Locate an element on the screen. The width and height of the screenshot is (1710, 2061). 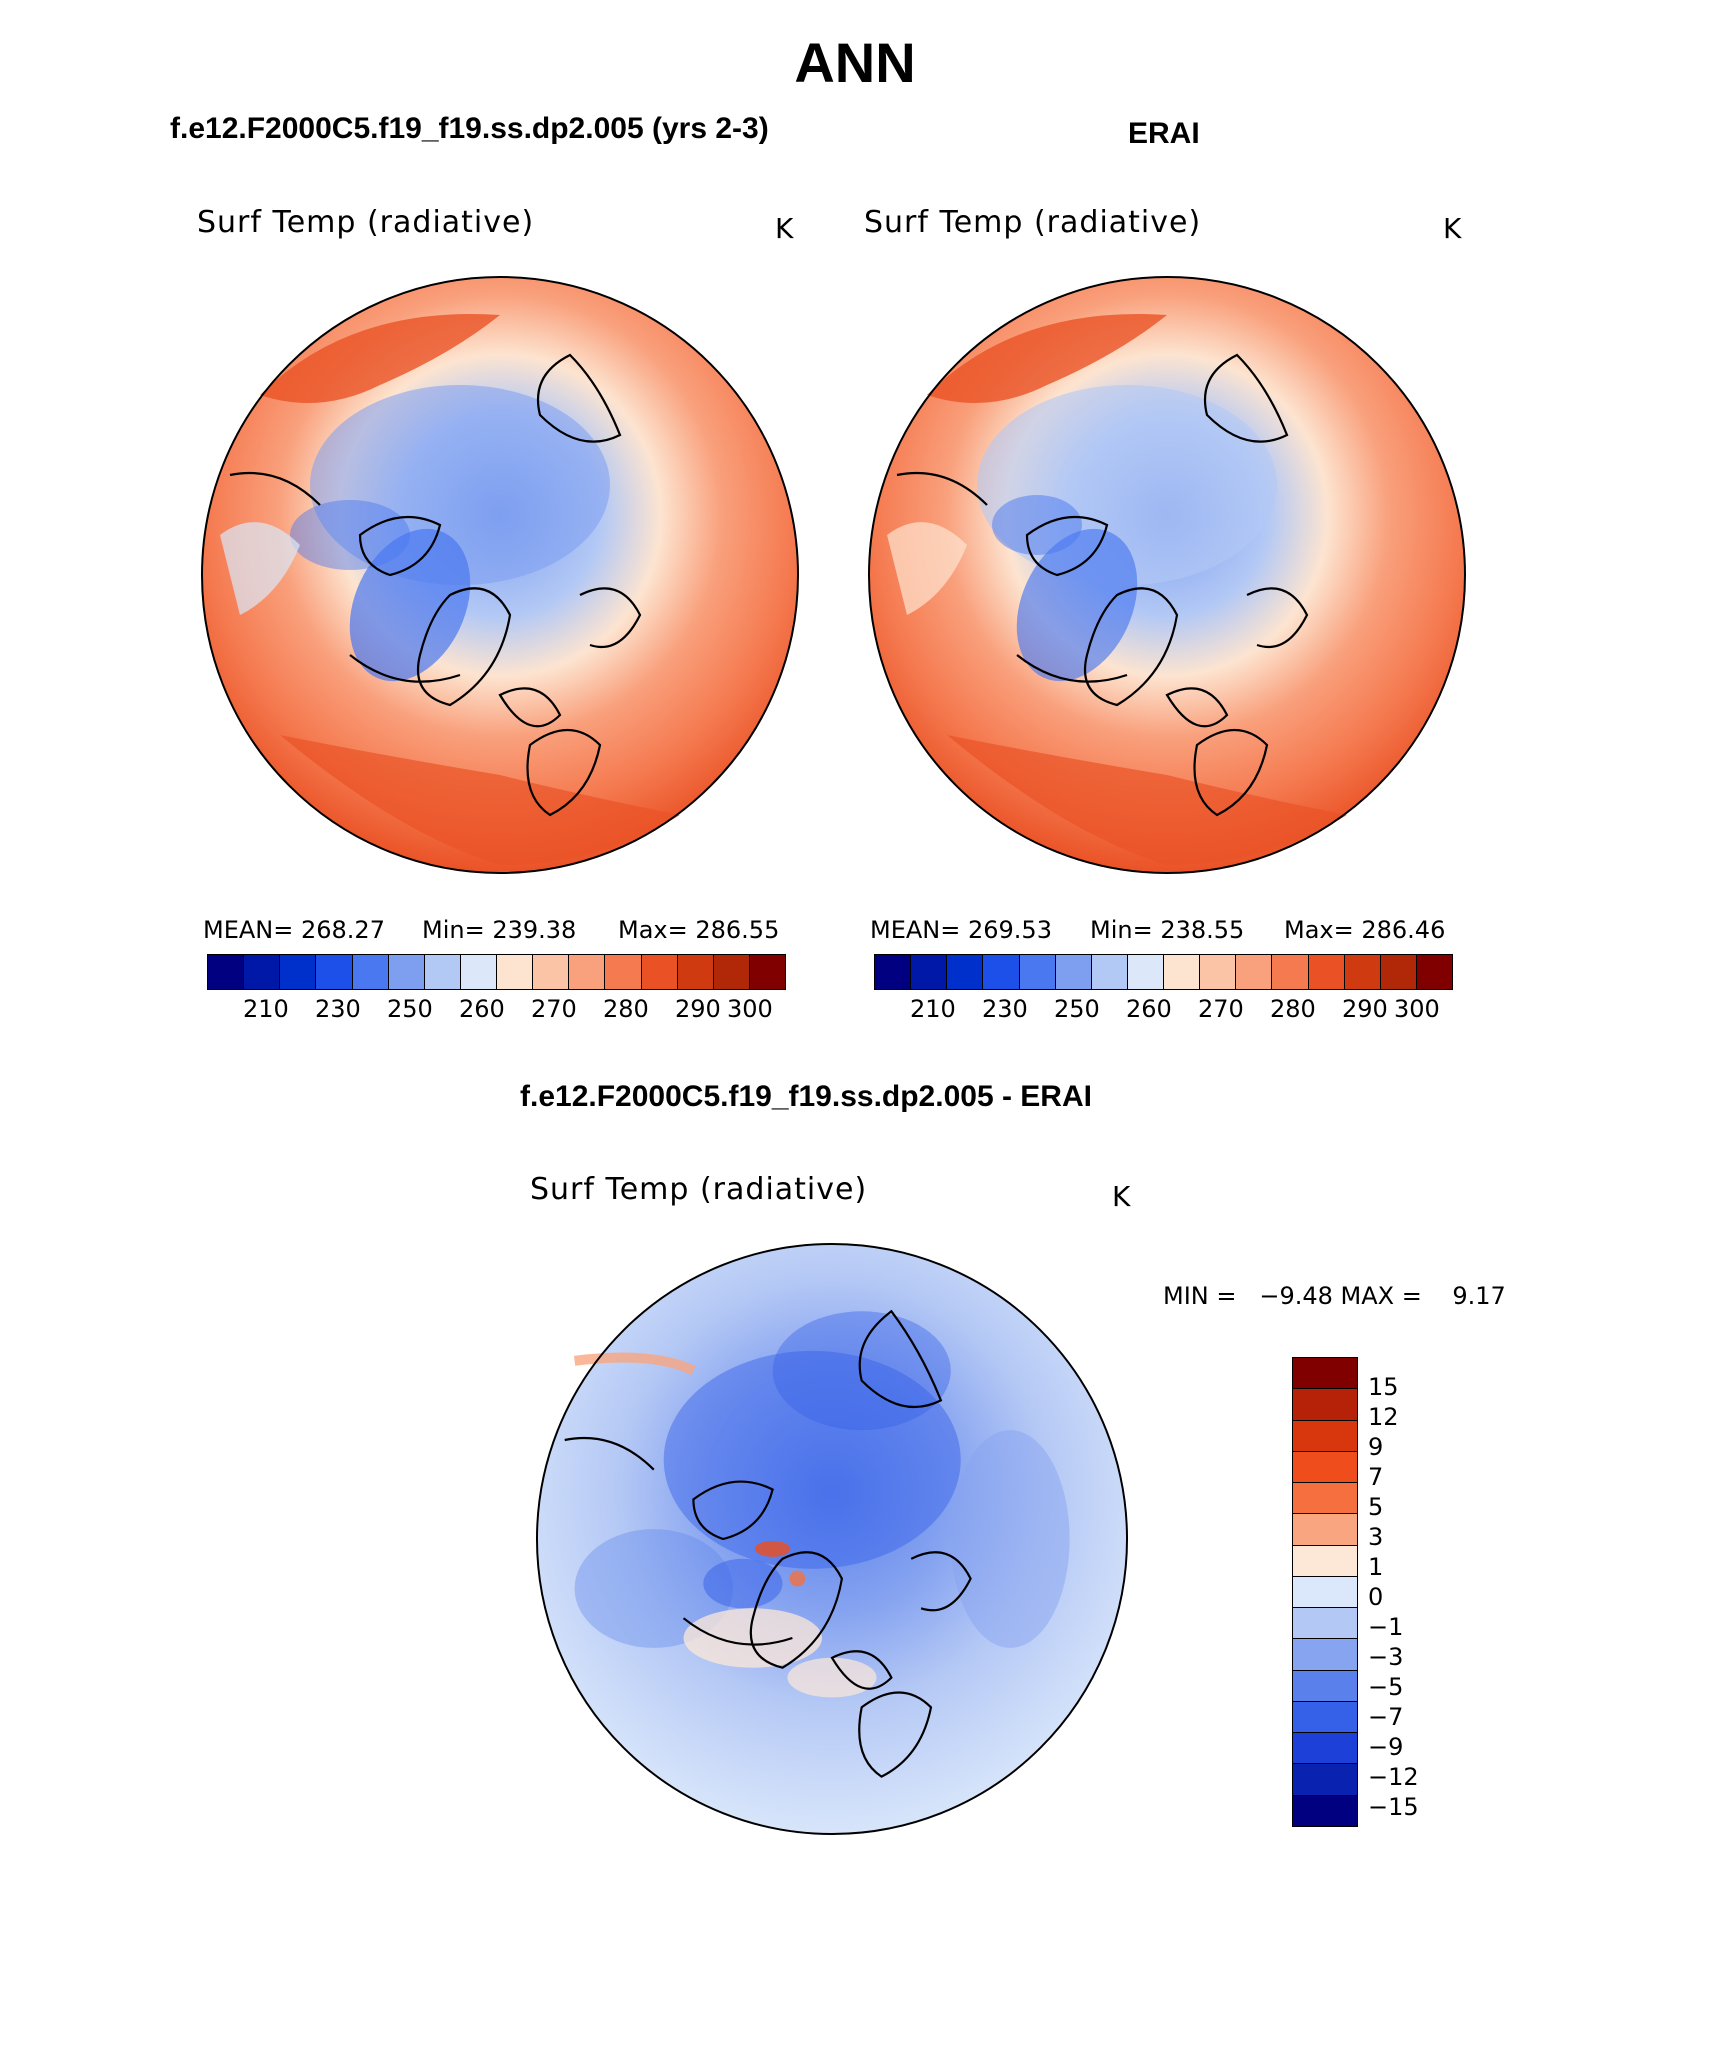
model-cbar-tick: 270 is located at coordinates (554, 1009).